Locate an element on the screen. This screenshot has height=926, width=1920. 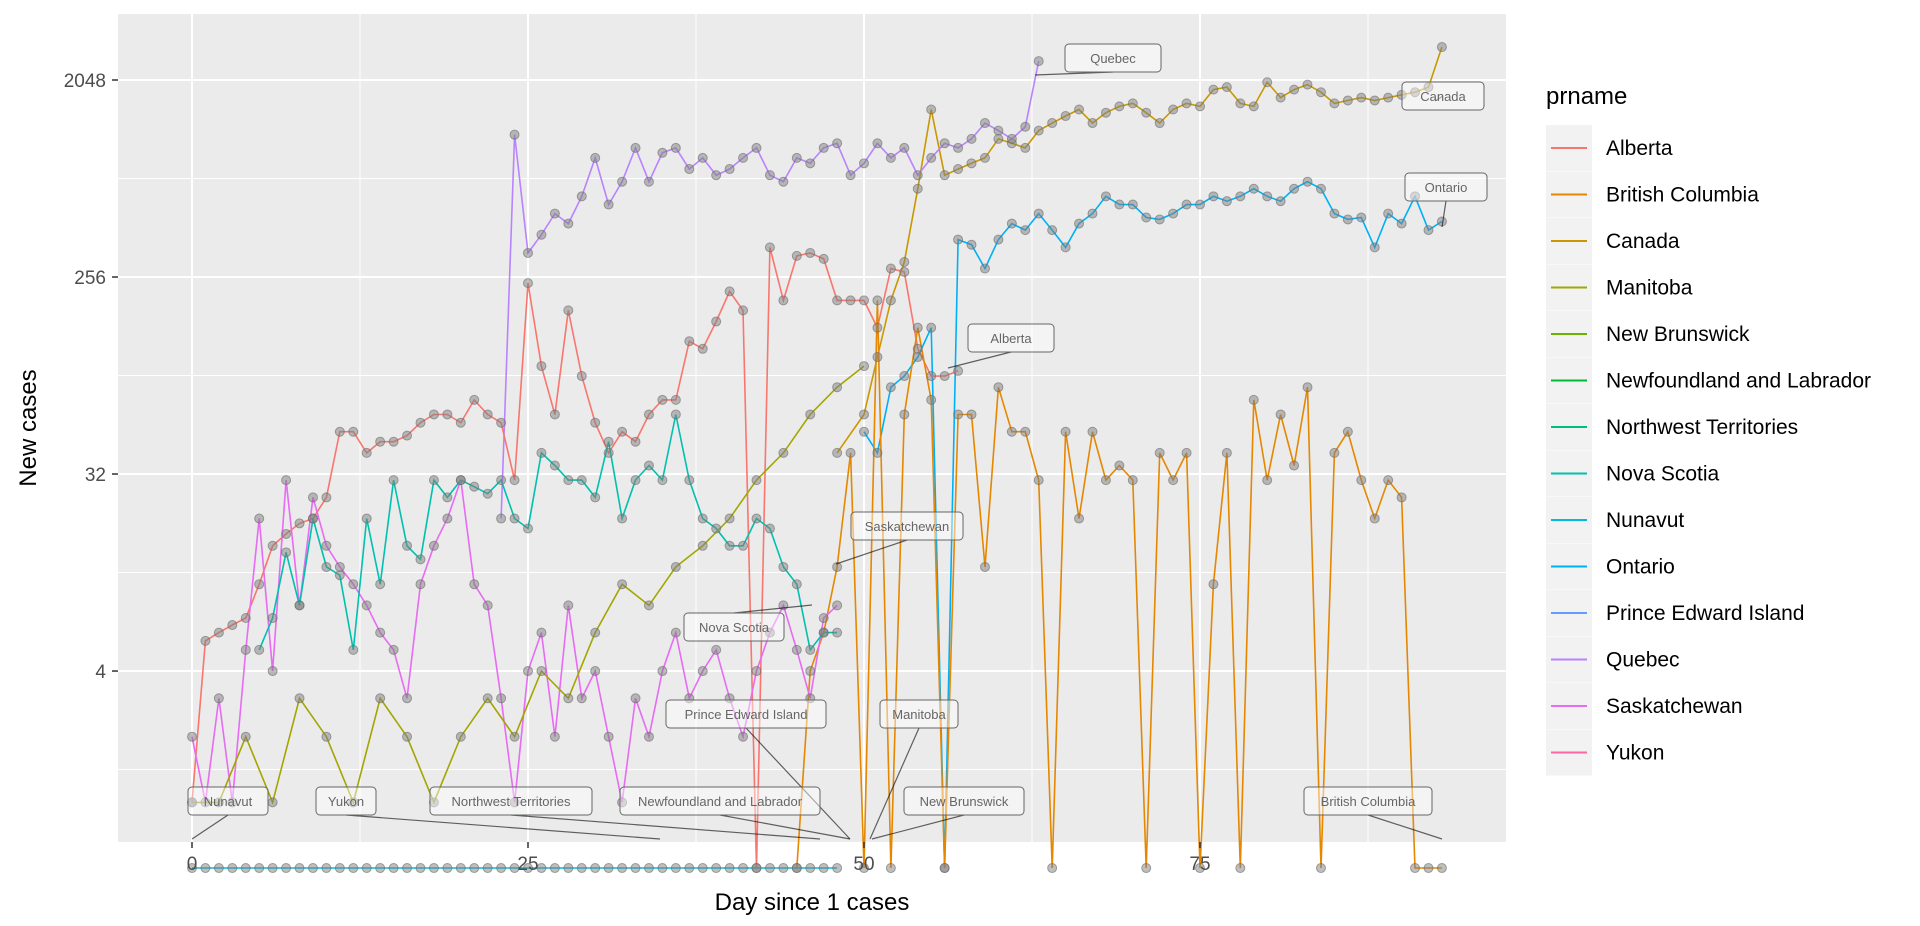
annotation-box-northwest-territories is located at coordinates (511, 801).